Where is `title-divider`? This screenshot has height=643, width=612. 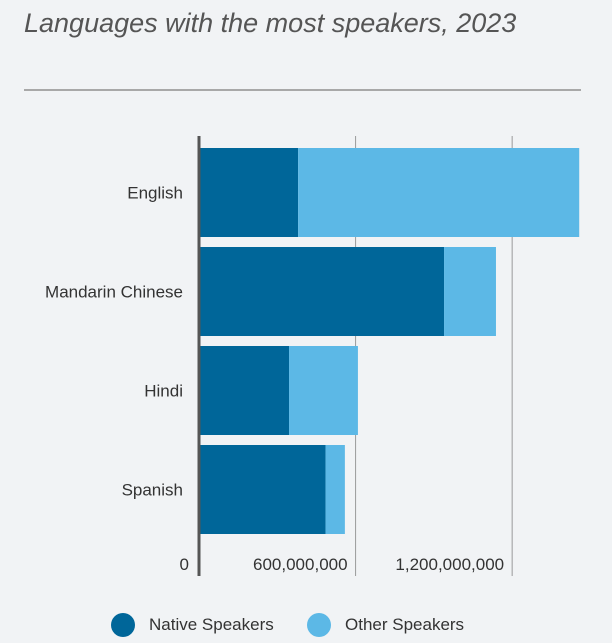 title-divider is located at coordinates (302, 90).